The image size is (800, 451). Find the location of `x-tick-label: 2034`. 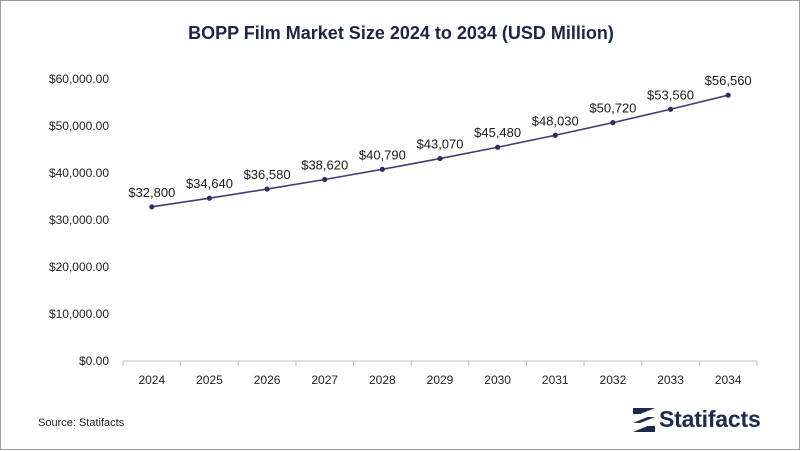

x-tick-label: 2034 is located at coordinates (728, 380).